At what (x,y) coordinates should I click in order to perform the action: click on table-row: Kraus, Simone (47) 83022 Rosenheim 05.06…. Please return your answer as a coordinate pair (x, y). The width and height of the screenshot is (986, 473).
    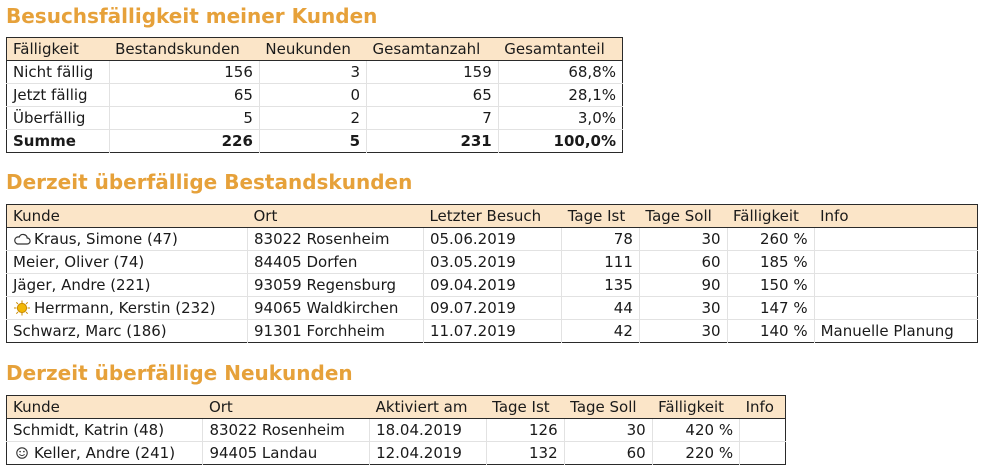
    Looking at the image, I should click on (492, 239).